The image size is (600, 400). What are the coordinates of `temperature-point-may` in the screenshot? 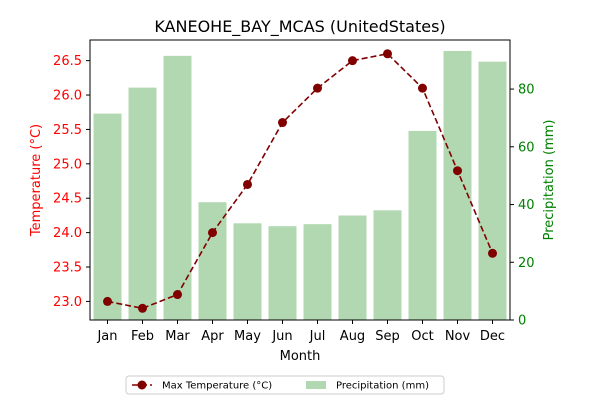 It's located at (247, 184).